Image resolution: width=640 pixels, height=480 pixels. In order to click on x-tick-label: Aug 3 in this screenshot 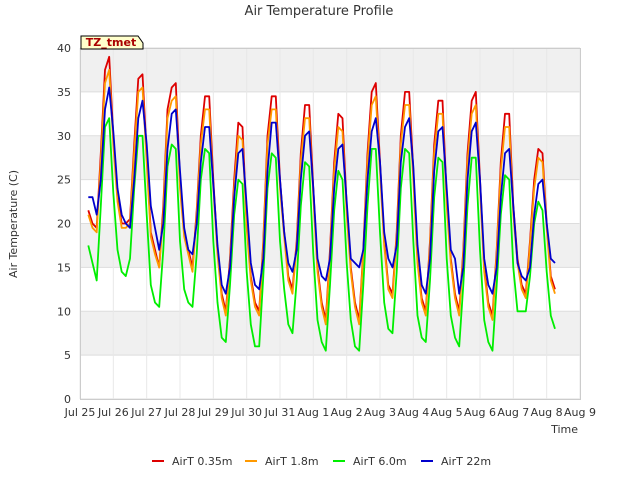, I will do `click(380, 412)`.